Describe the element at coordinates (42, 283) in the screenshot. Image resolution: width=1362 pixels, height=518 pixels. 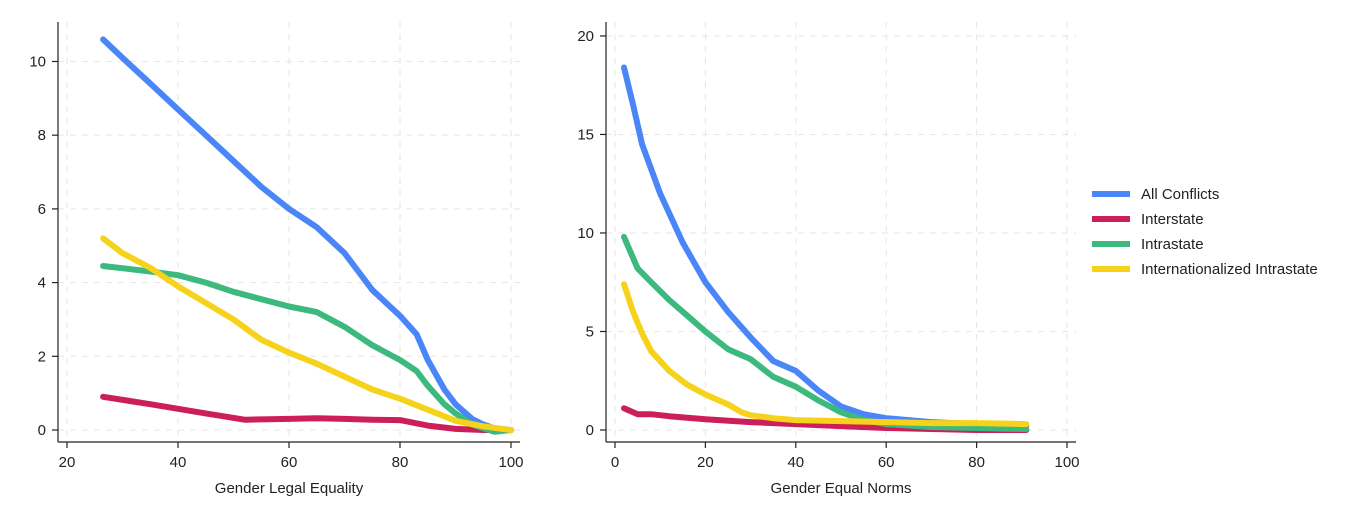
I see `y-tick-label: 4` at that location.